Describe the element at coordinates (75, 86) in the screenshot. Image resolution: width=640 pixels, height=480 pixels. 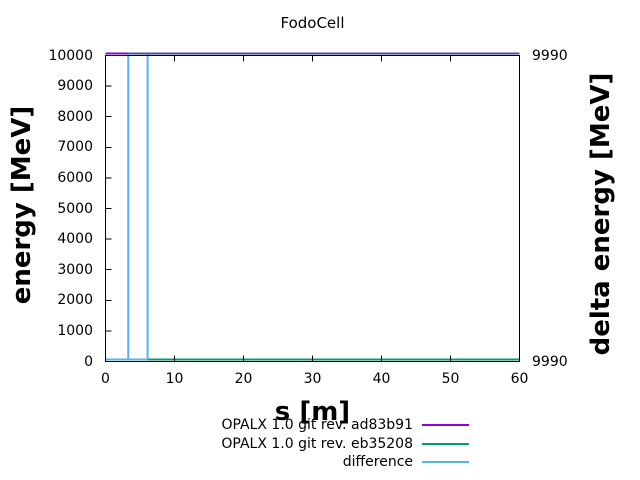
I see `y-tick-label: 9000` at that location.